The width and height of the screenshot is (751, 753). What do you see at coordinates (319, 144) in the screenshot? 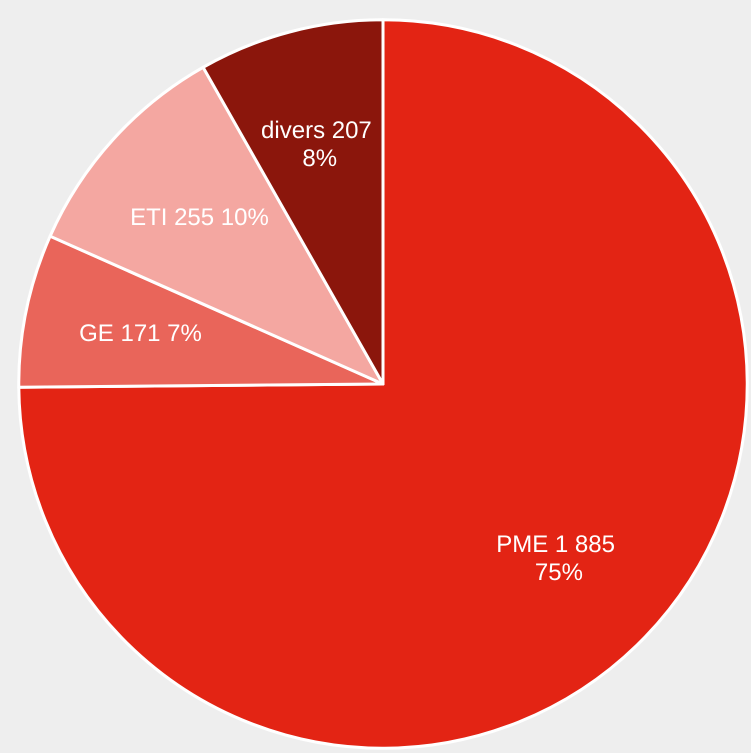
I see `slice-label: divers 207 8%` at bounding box center [319, 144].